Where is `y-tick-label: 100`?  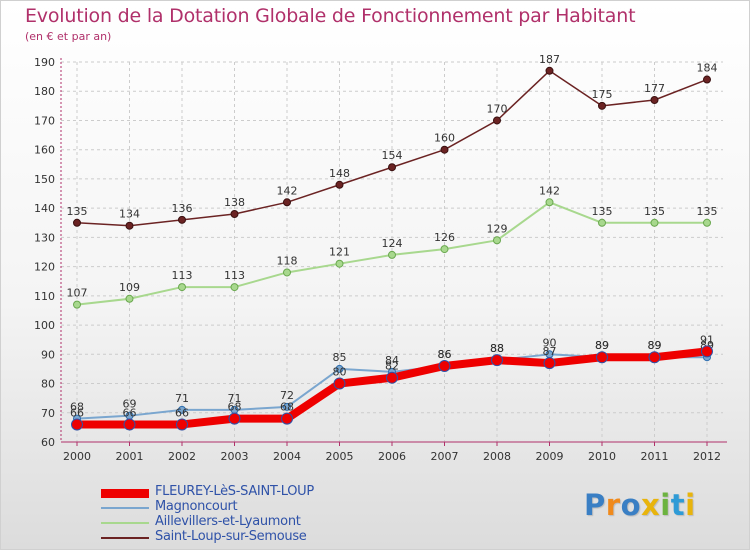 y-tick-label: 100 is located at coordinates (44, 325).